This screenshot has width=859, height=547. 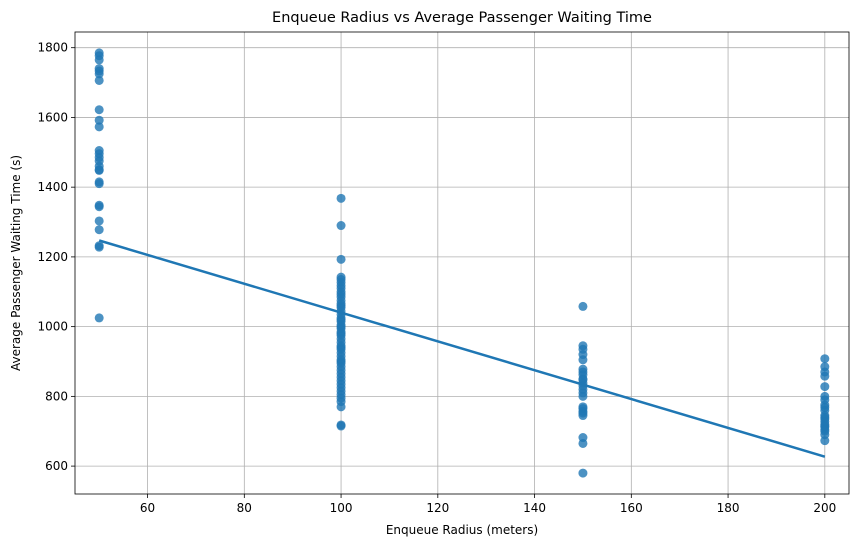 I want to click on y-tick-label: 600, so click(x=56, y=466).